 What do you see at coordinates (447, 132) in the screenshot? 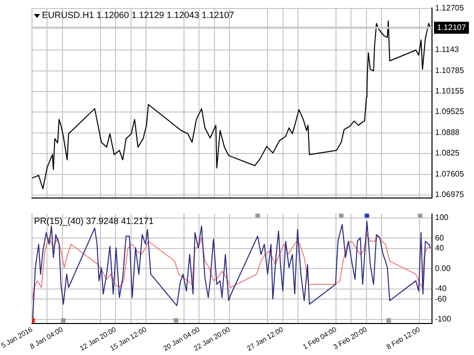
I see `y-tick-label: 1.0888` at bounding box center [447, 132].